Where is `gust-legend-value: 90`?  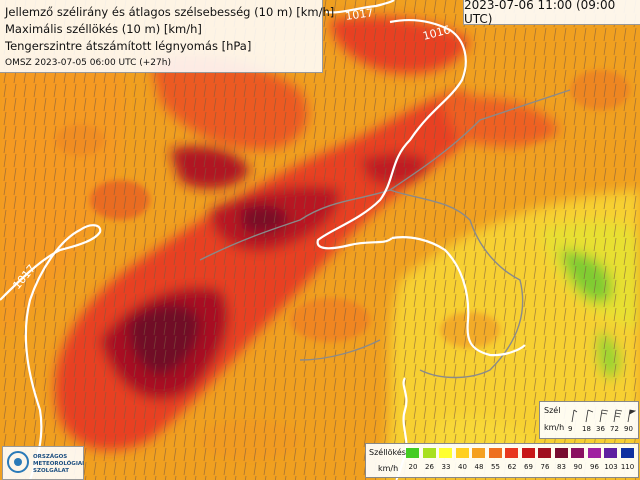 gust-legend-value: 90 is located at coordinates (578, 467).